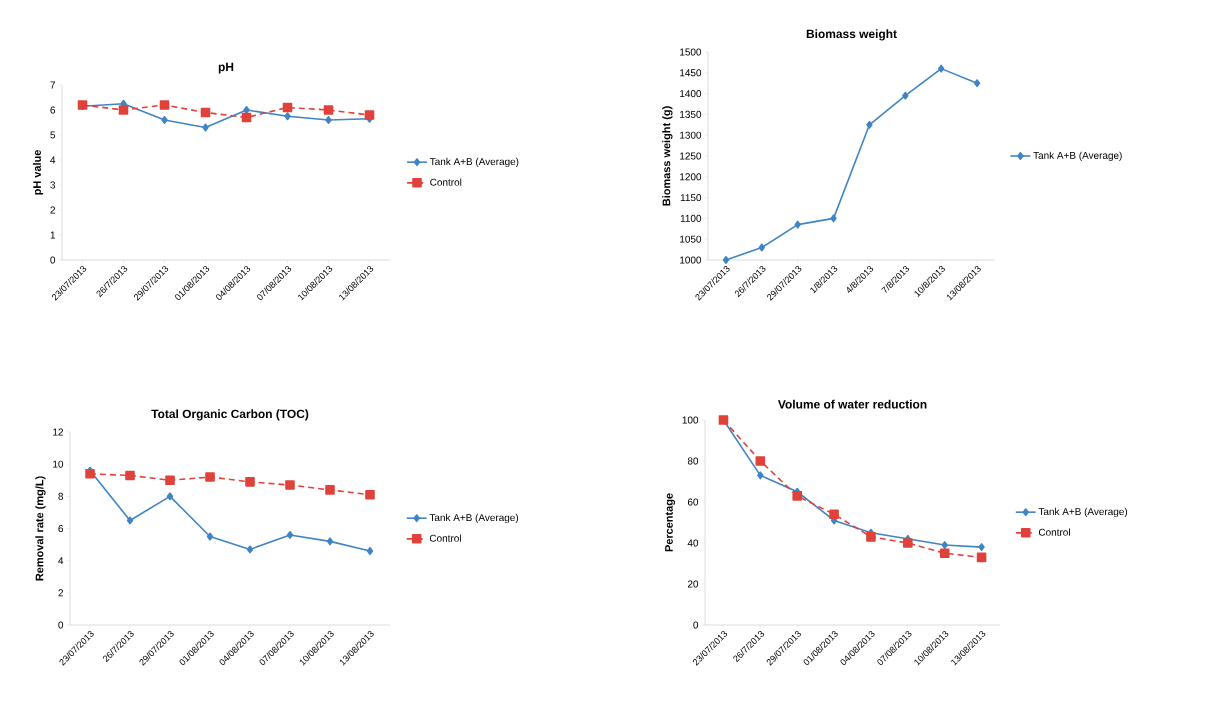 The image size is (1208, 702). What do you see at coordinates (852, 404) in the screenshot?
I see `chart-title: Volume of water reduction` at bounding box center [852, 404].